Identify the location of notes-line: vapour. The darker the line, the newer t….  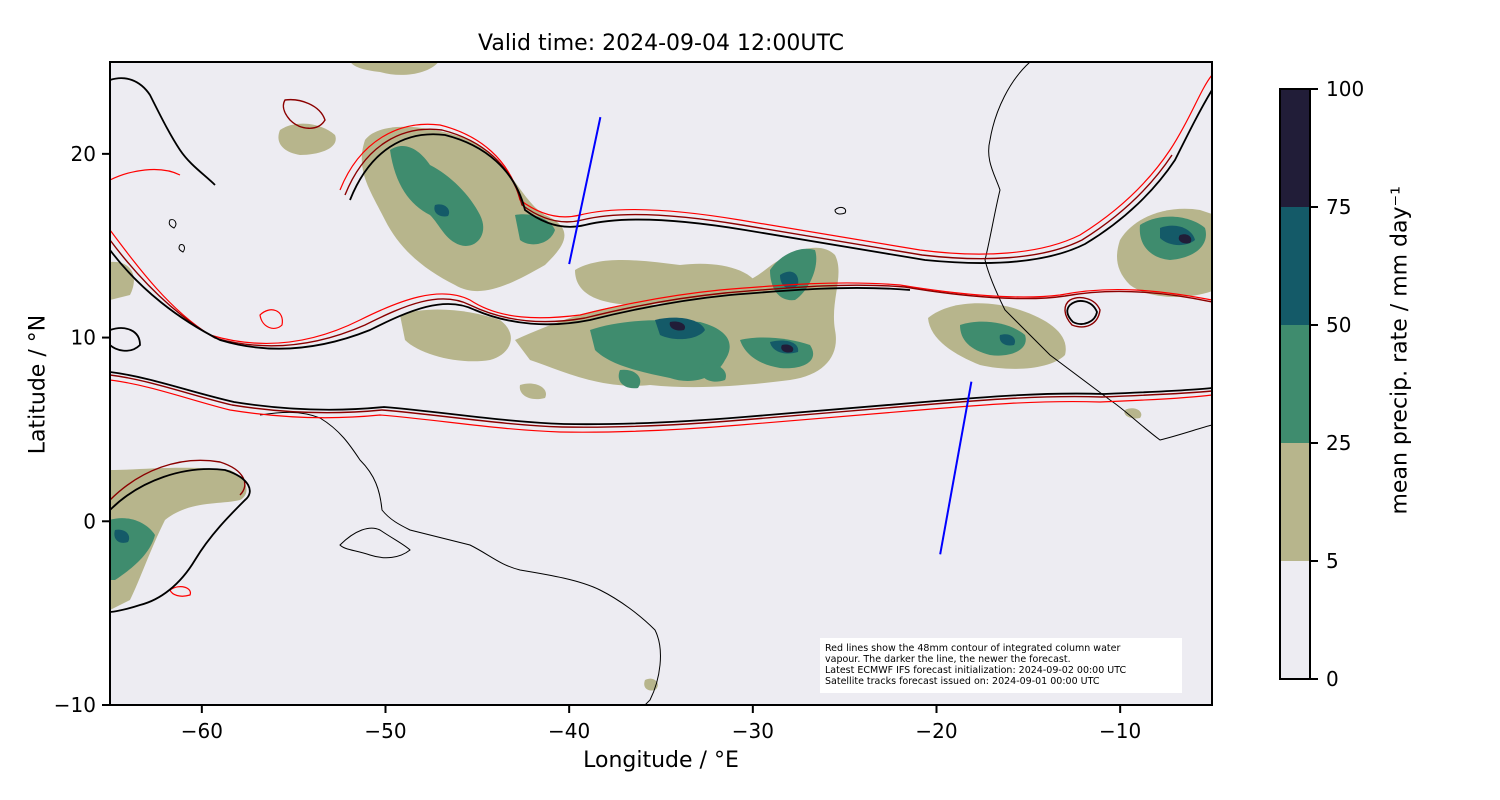
(948, 659).